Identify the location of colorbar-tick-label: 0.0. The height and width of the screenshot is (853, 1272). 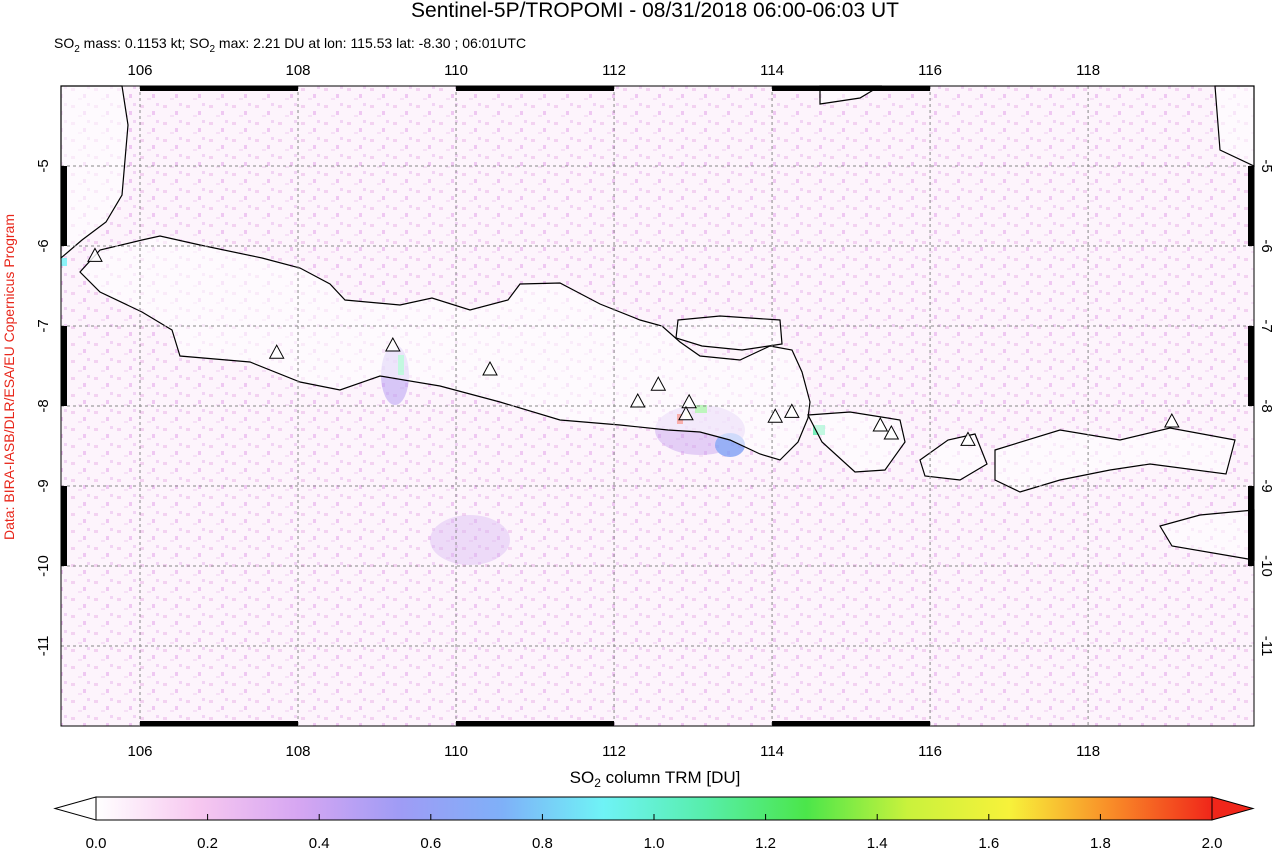
(96, 843).